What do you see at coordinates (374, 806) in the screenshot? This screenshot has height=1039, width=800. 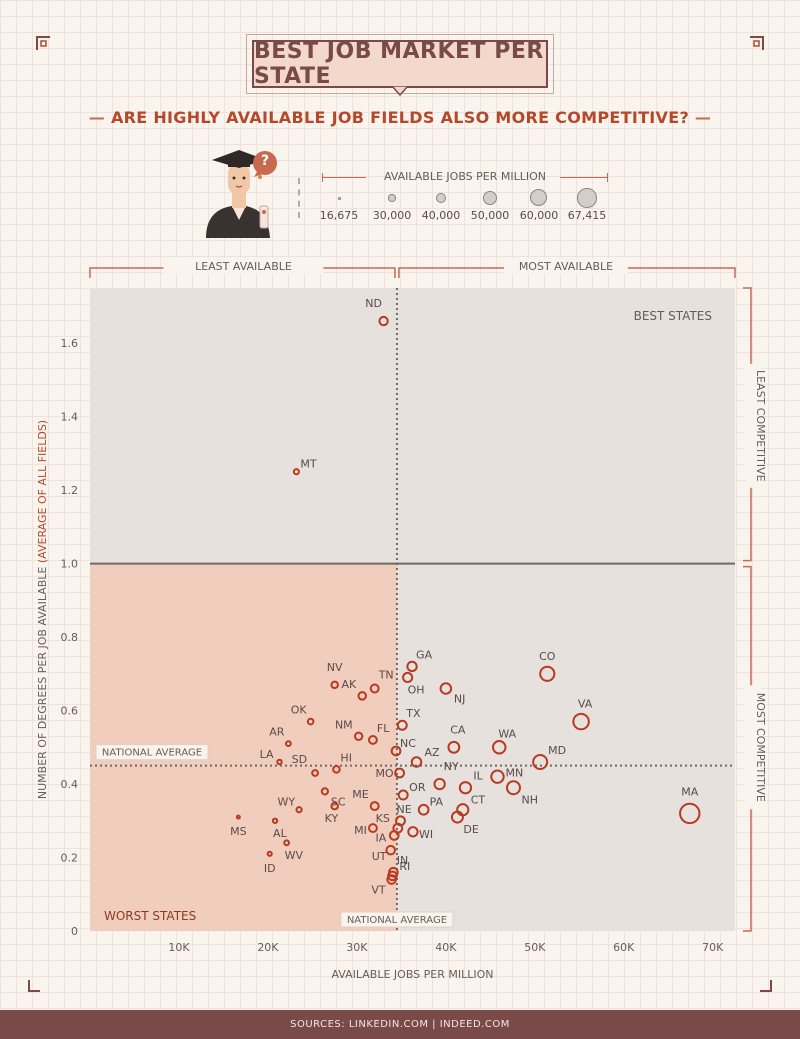 I see `data-point-me` at bounding box center [374, 806].